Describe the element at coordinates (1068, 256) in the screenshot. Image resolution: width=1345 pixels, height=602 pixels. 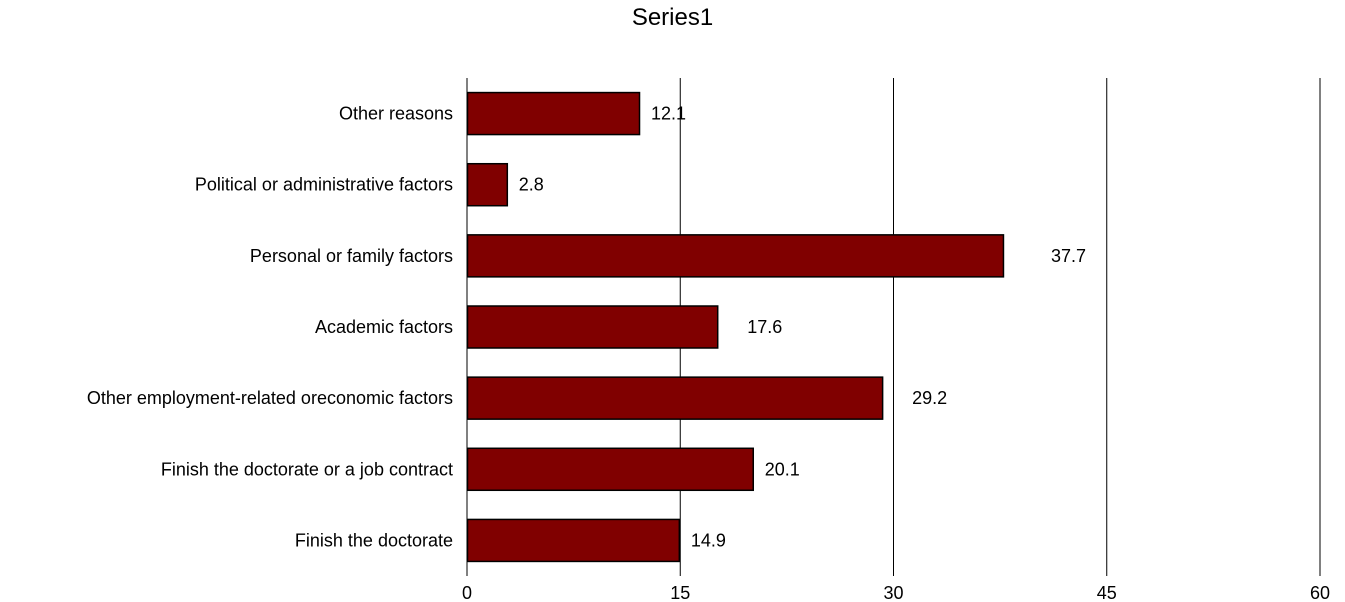
I see `data-label-4: 37.7` at that location.